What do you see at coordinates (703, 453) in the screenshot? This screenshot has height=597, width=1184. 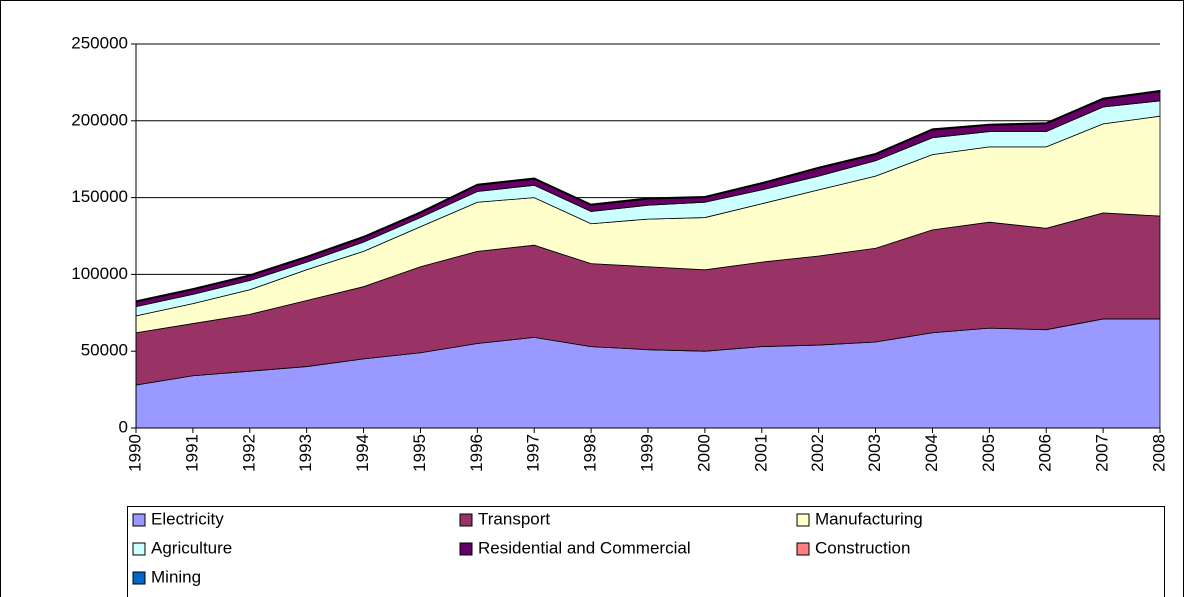 I see `x-tick-label: 2000` at bounding box center [703, 453].